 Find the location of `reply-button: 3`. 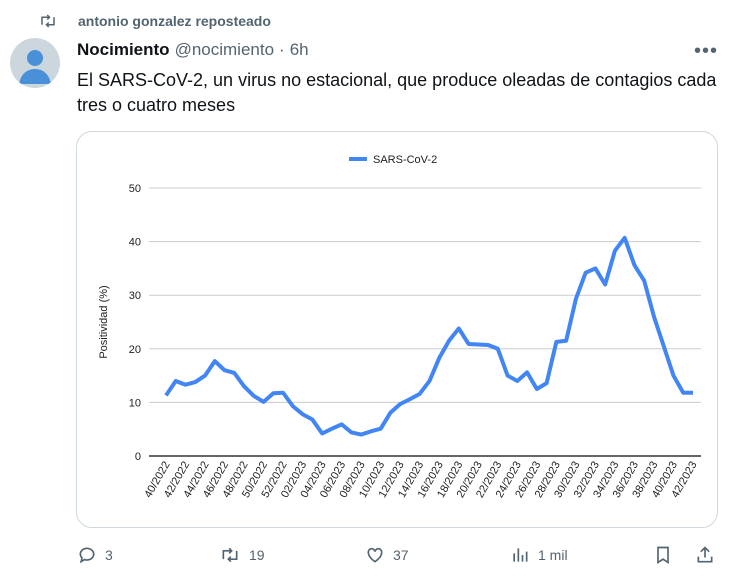

reply-button: 3 is located at coordinates (95, 555).